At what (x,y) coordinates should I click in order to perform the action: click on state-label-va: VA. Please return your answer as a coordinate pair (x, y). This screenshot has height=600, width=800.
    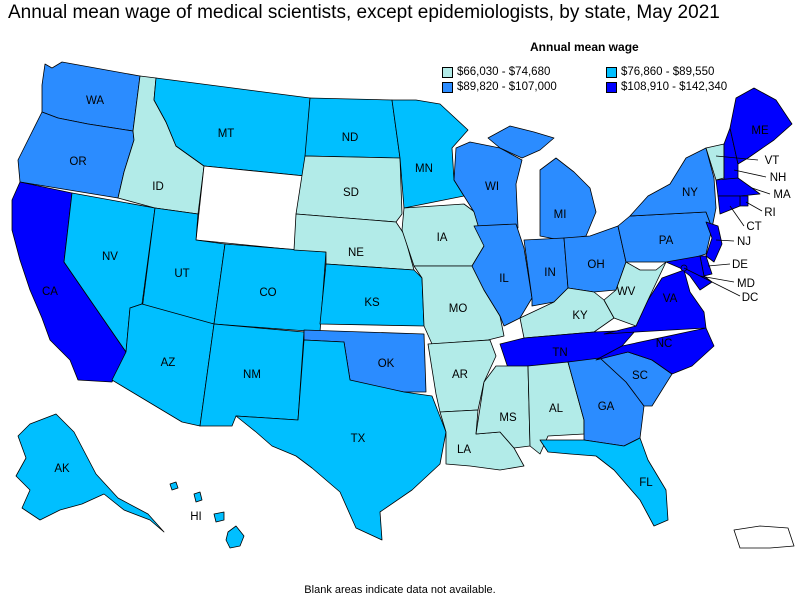
    Looking at the image, I should click on (670, 299).